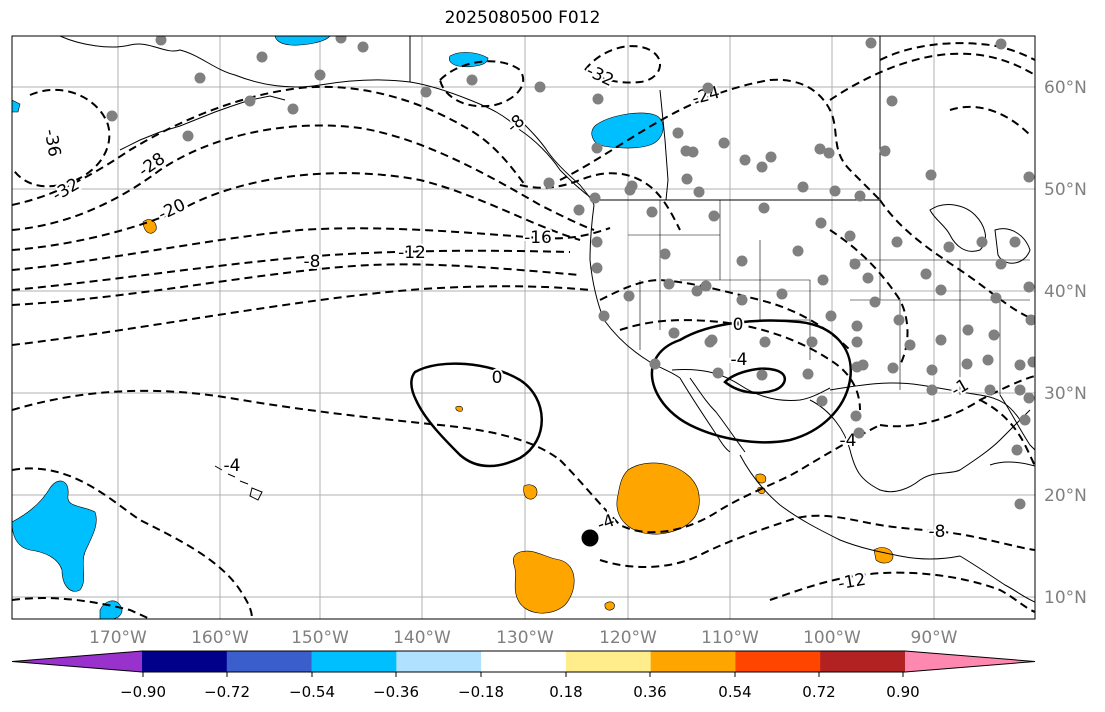 This screenshot has width=1105, height=712. What do you see at coordinates (627, 130) in the screenshot?
I see `blue-region-canada` at bounding box center [627, 130].